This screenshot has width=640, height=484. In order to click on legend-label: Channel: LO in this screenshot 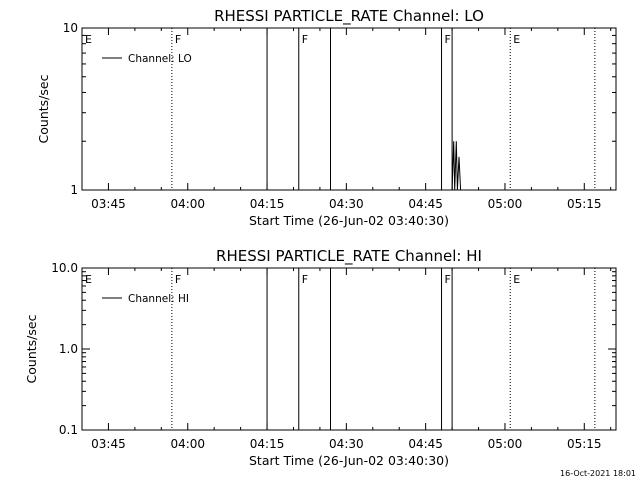, I will do `click(160, 59)`.